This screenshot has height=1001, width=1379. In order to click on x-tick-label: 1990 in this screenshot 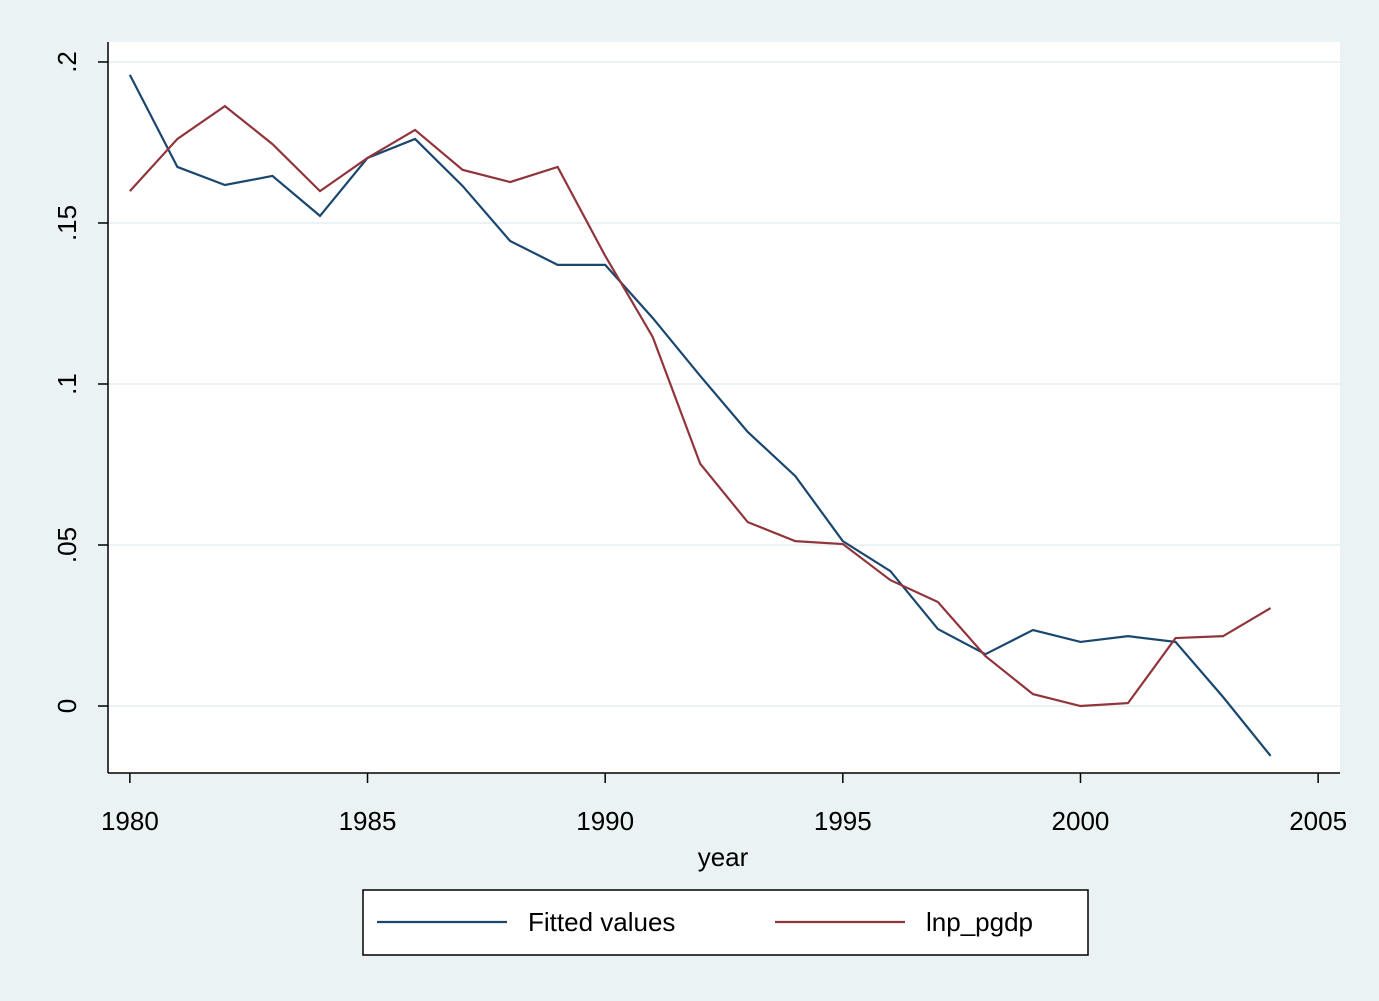, I will do `click(605, 821)`.